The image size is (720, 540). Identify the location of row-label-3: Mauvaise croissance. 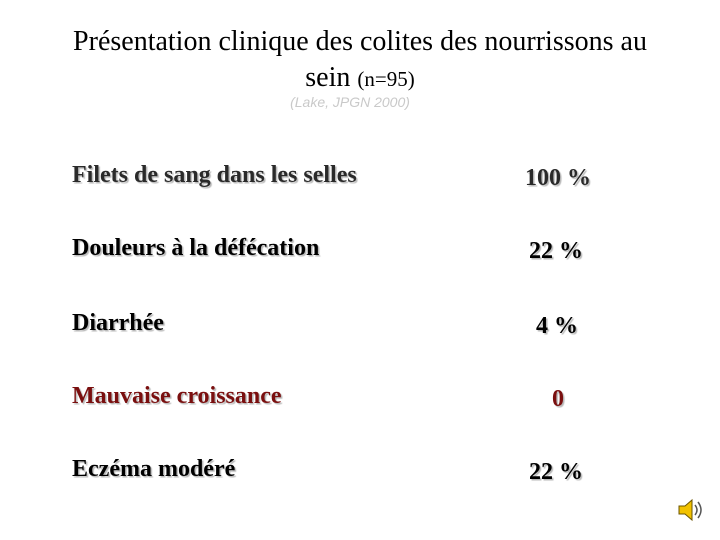
(177, 396).